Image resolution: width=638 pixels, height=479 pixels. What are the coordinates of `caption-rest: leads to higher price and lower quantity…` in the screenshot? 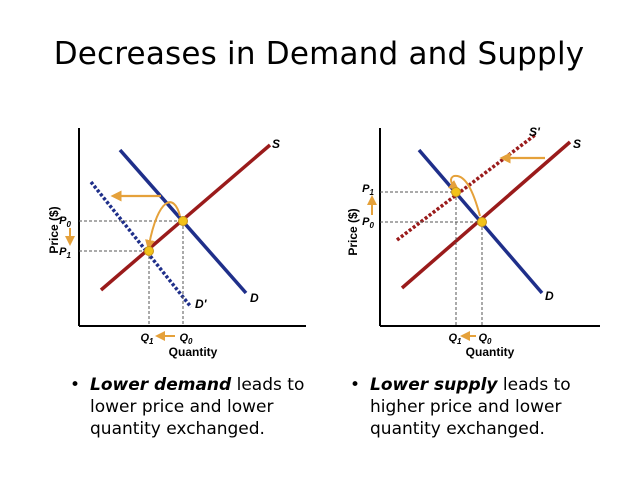 It's located at (470, 407).